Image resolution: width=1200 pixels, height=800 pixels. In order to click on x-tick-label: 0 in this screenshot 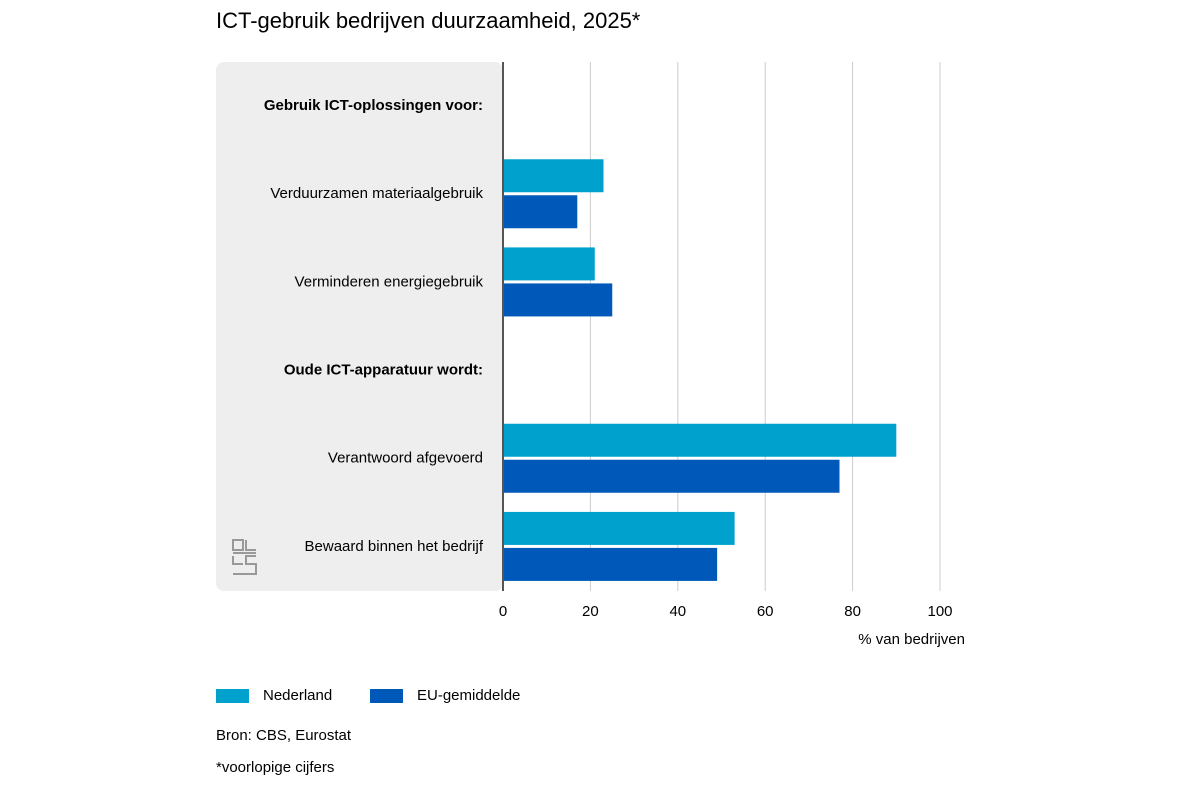, I will do `click(503, 611)`.